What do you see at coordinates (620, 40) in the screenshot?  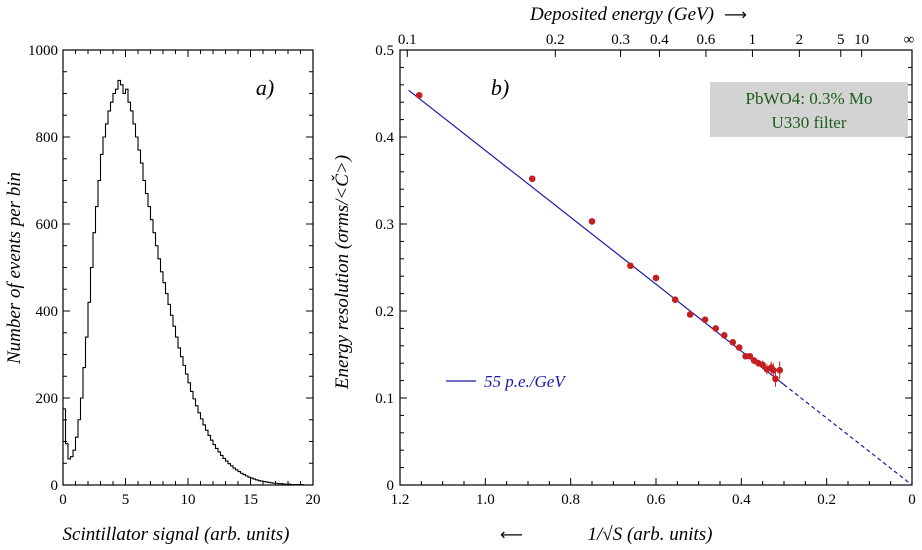 I see `top-tick-label: 0.3` at bounding box center [620, 40].